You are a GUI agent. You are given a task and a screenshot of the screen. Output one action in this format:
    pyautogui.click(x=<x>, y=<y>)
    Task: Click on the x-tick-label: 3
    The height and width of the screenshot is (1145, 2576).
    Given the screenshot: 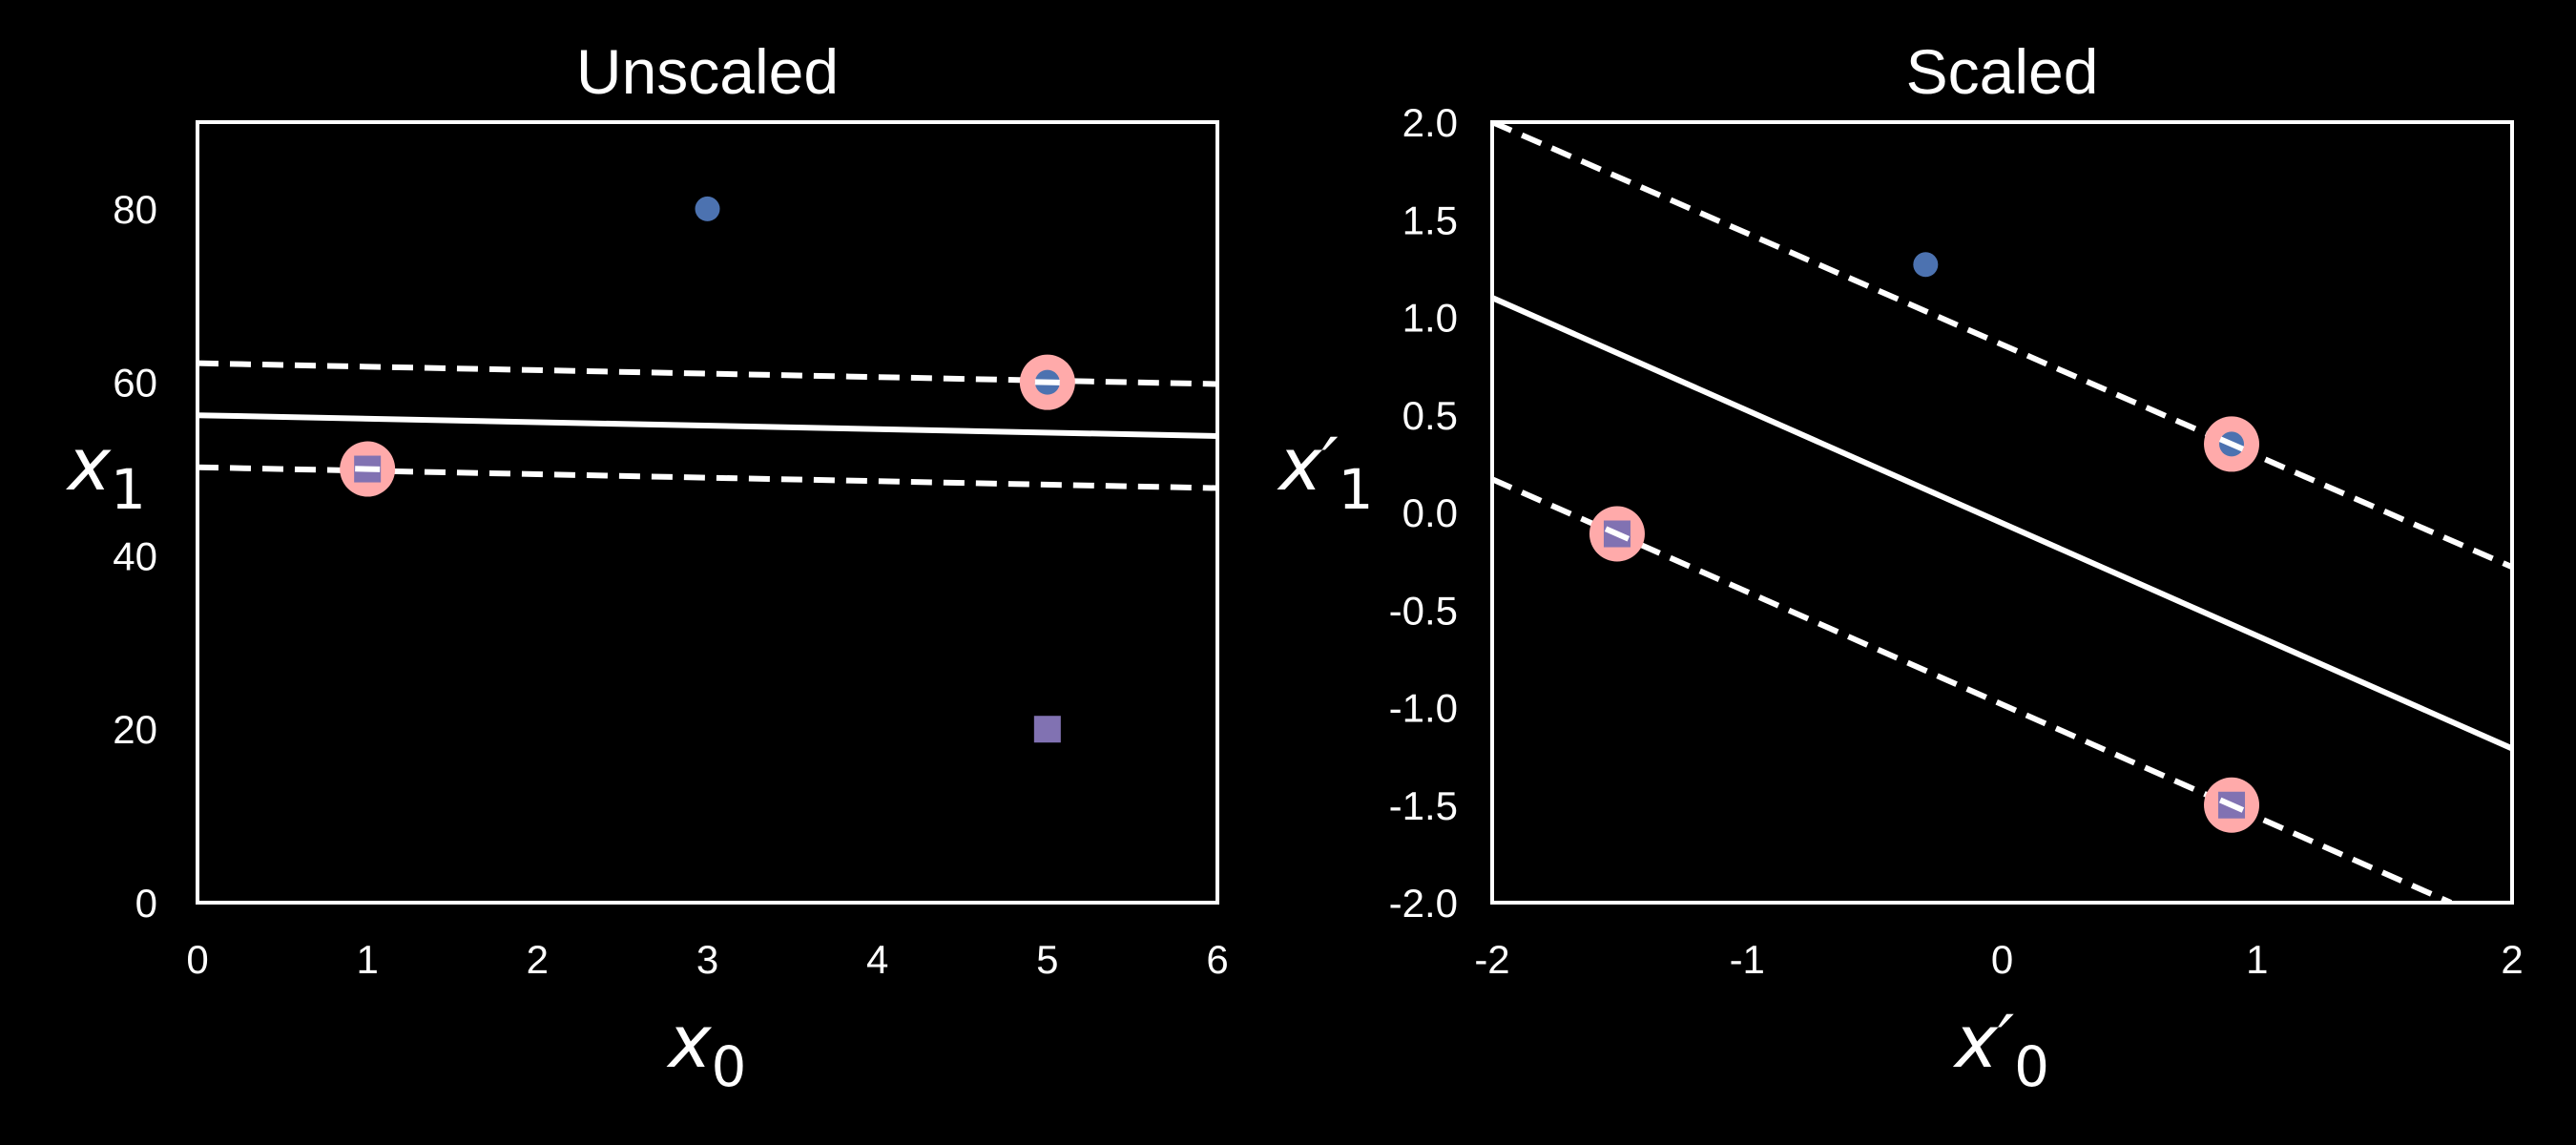 What is the action you would take?
    pyautogui.click(x=707, y=959)
    